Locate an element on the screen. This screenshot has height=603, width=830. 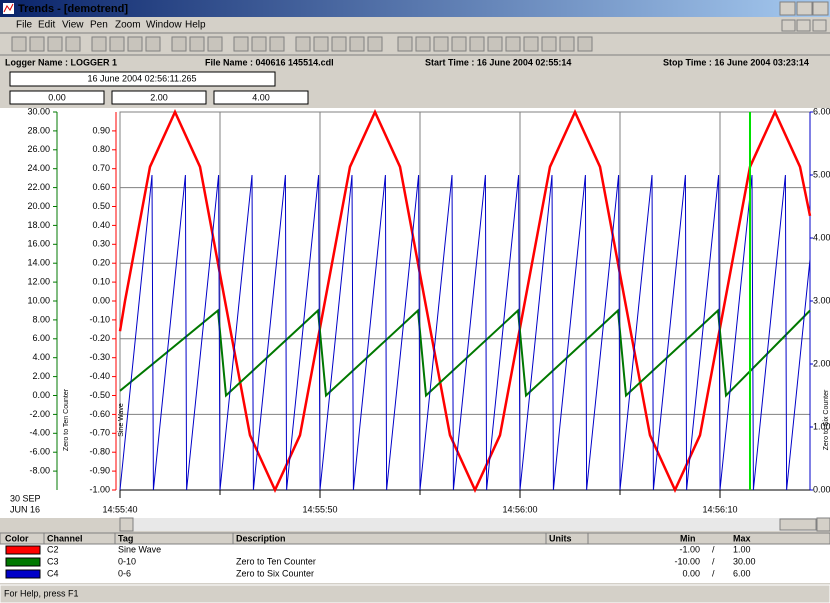
info-stop: Stop Time : 16 June 2004 03:23:14 is located at coordinates (736, 62).